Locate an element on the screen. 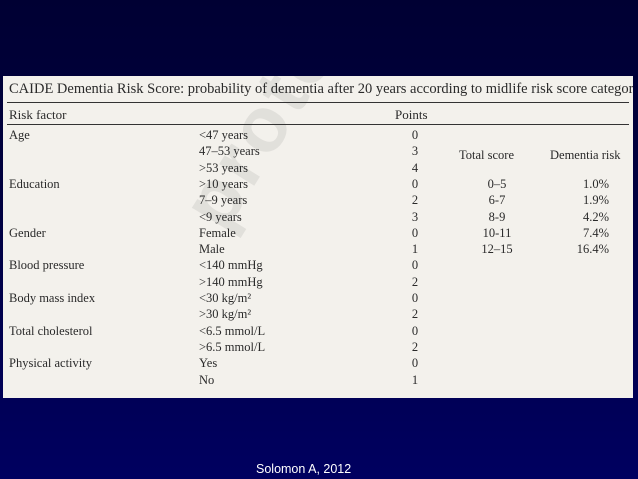  table-row: Body mass index <30 kg/m² 0 is located at coordinates (318, 299).